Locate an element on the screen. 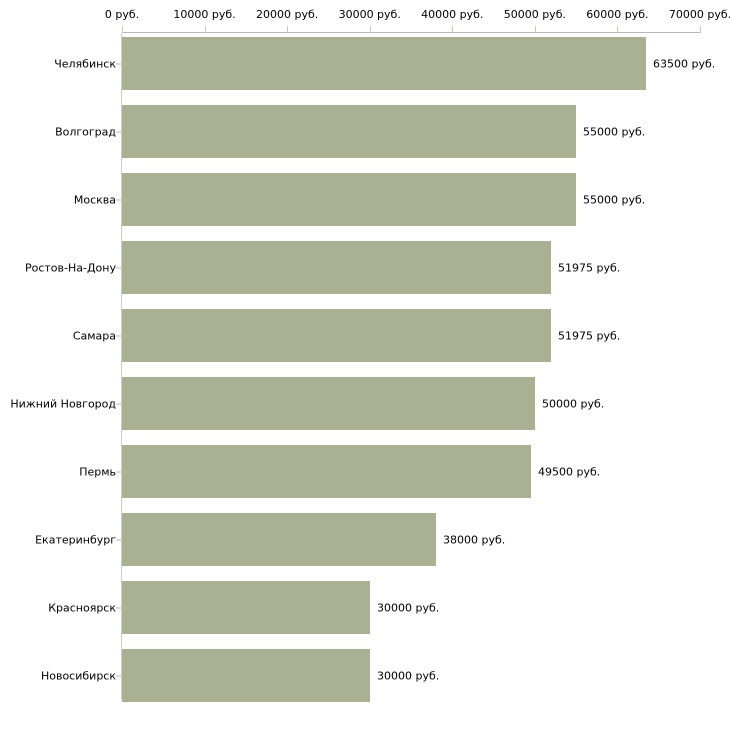 The height and width of the screenshot is (730, 730). category-label: Волгоград is located at coordinates (85, 131).